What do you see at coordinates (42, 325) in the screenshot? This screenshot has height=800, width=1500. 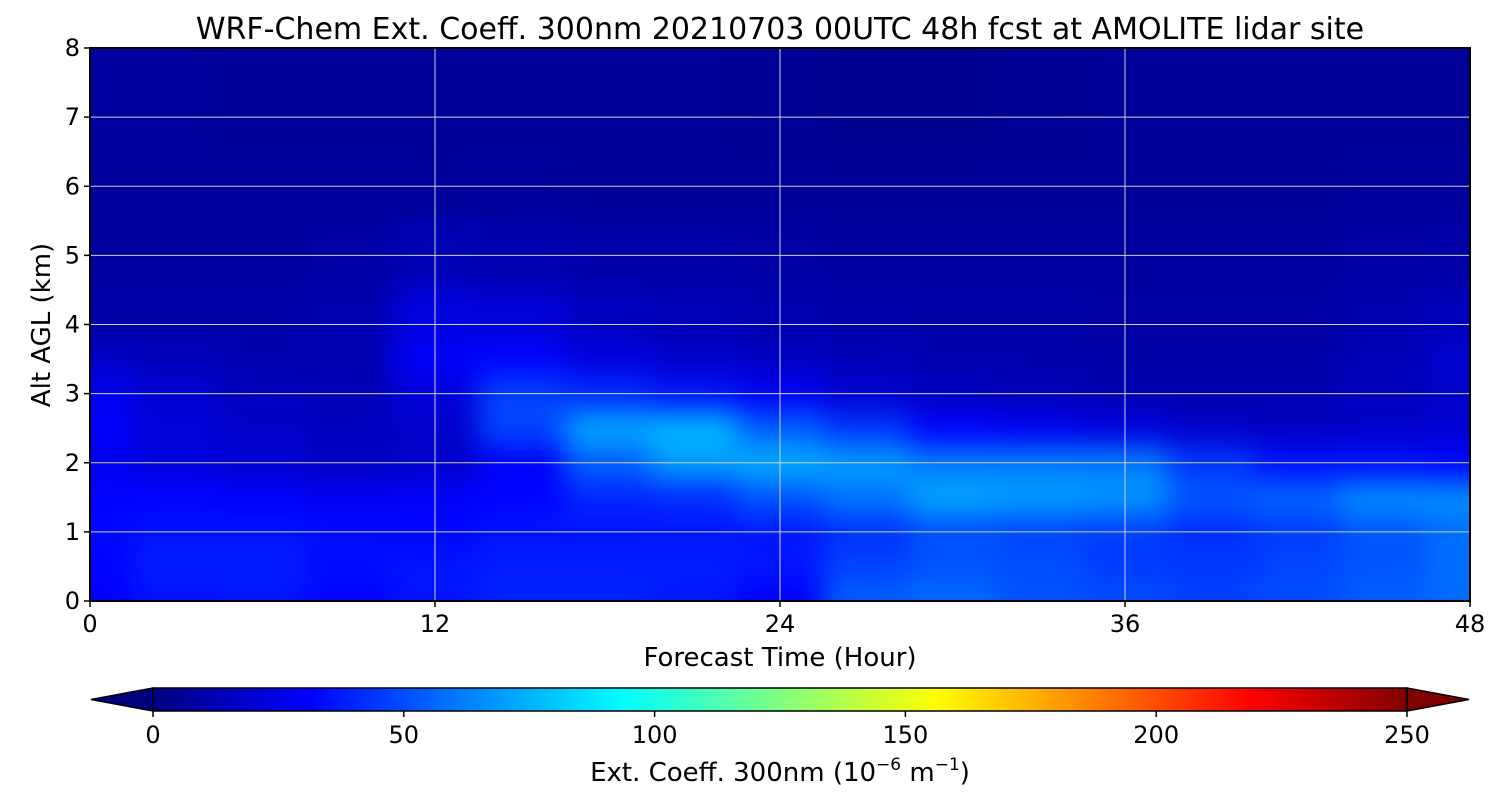 I see `y-axis-label: Alt AGL (km)` at bounding box center [42, 325].